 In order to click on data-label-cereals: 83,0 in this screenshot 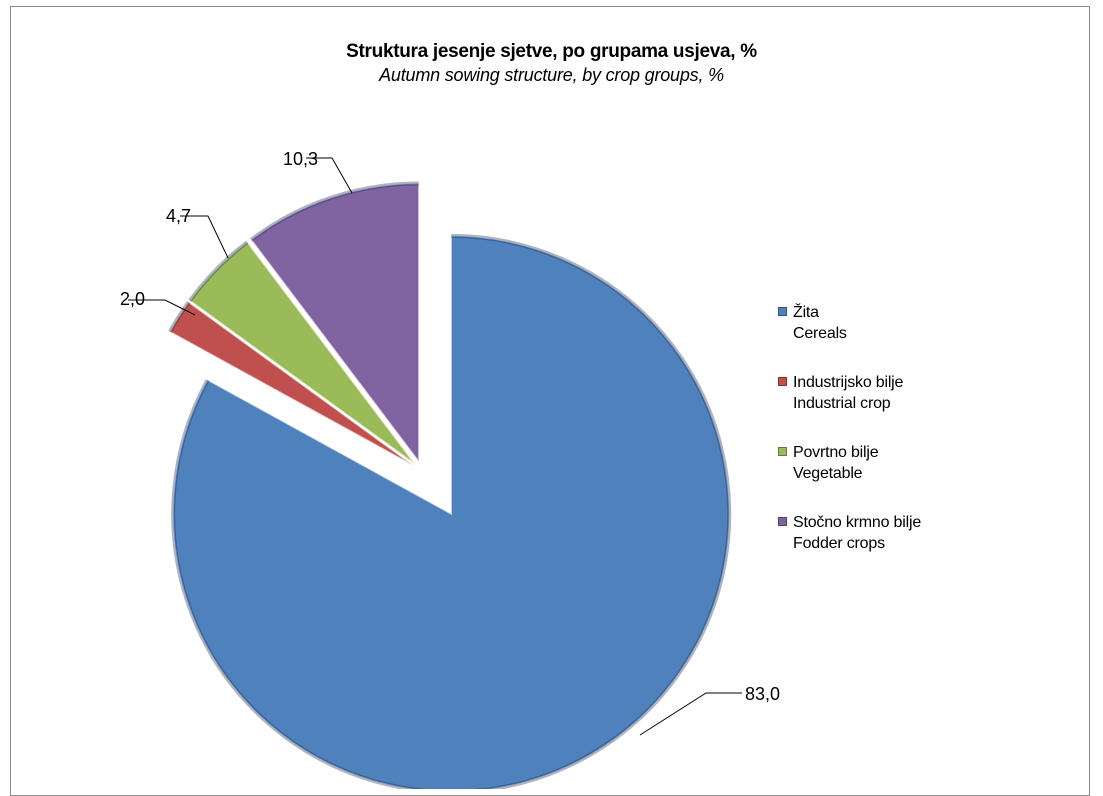, I will do `click(762, 694)`.